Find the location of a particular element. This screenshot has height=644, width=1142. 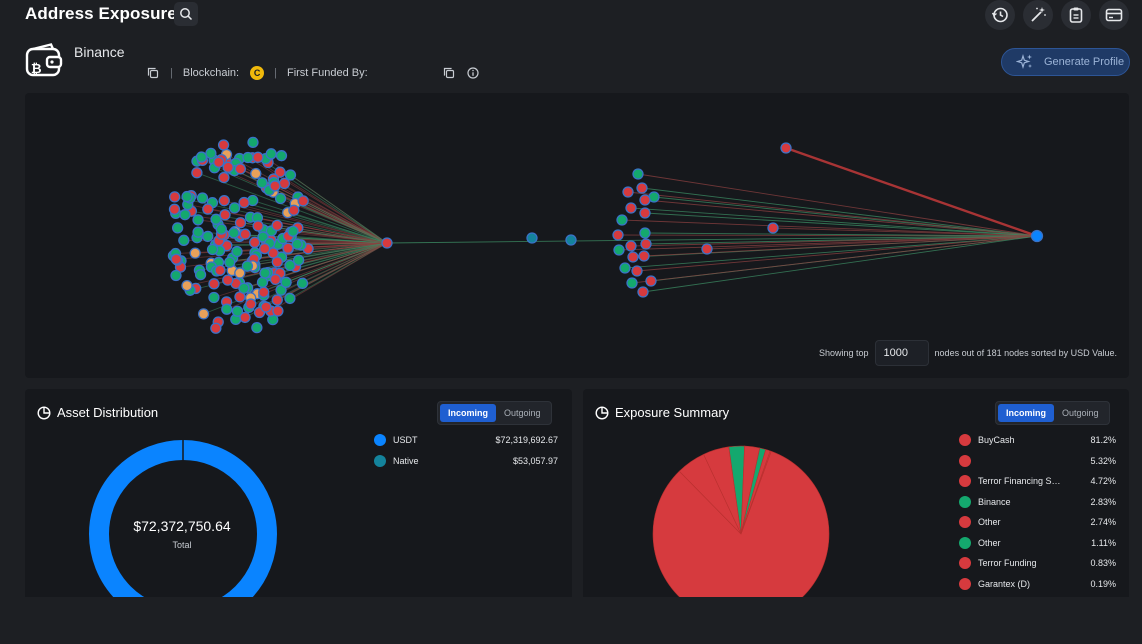

legend-item: Other is located at coordinates (980, 543).